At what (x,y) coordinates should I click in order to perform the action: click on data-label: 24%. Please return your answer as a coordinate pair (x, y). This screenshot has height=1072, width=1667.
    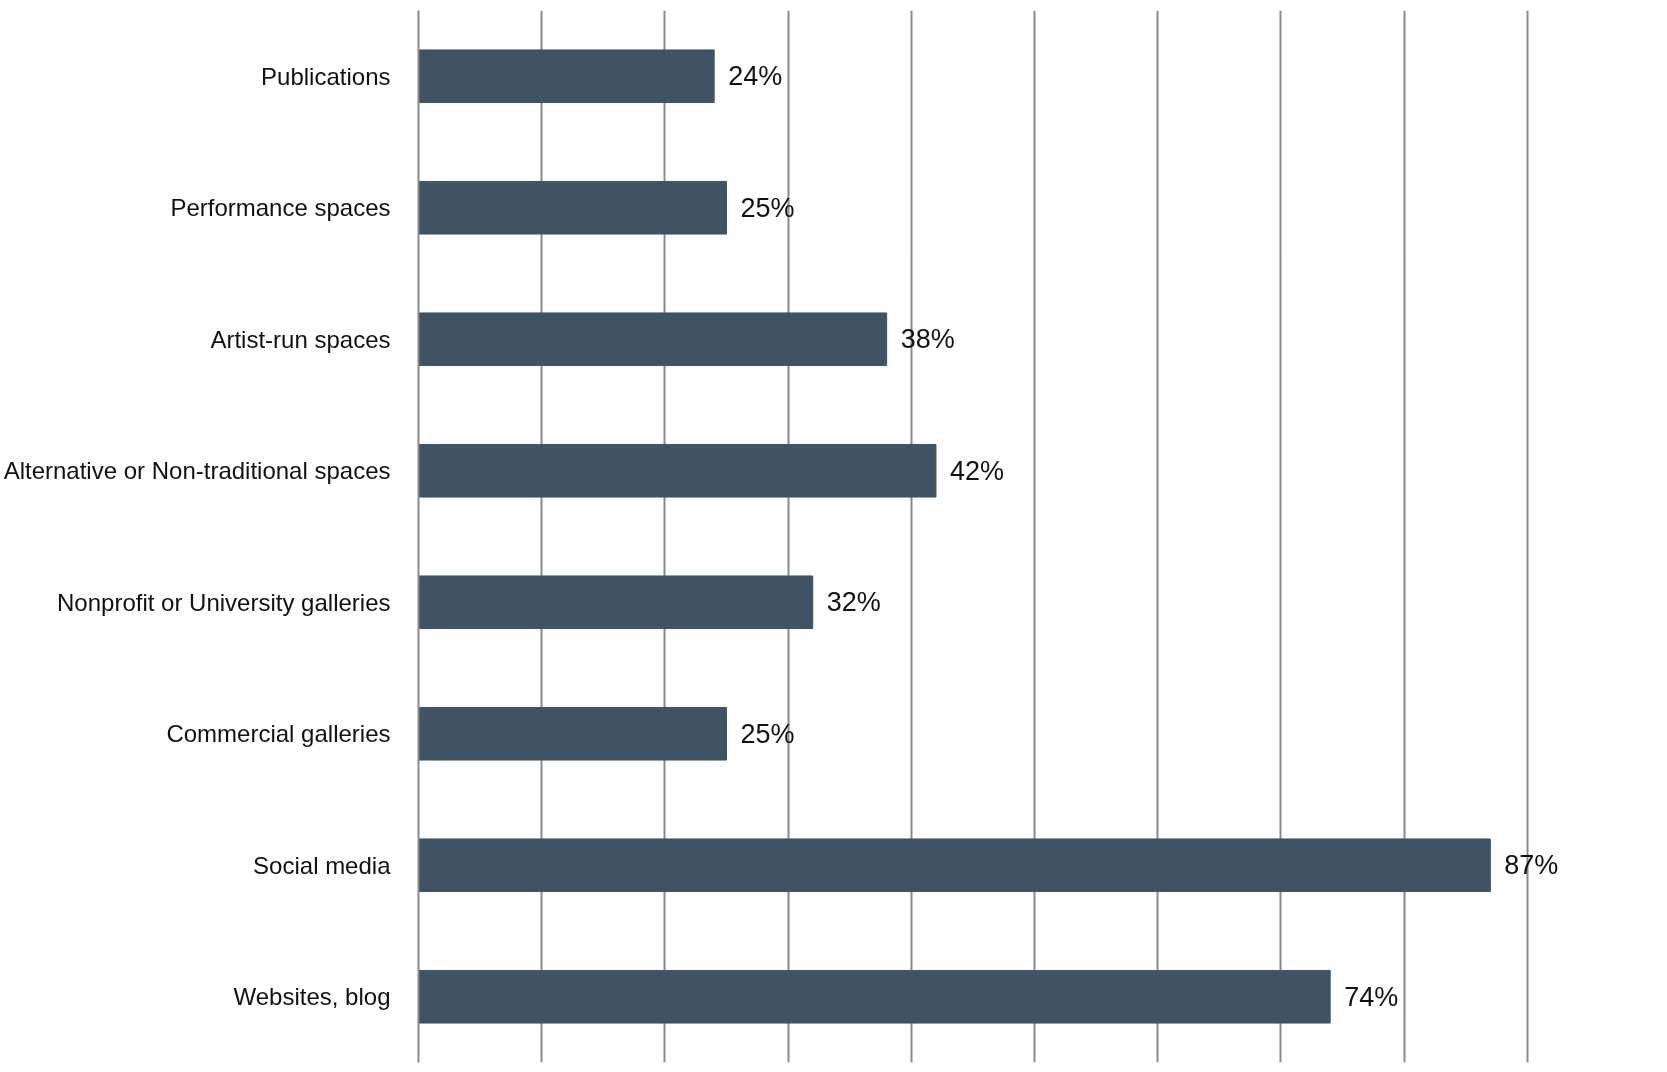
    Looking at the image, I should click on (755, 76).